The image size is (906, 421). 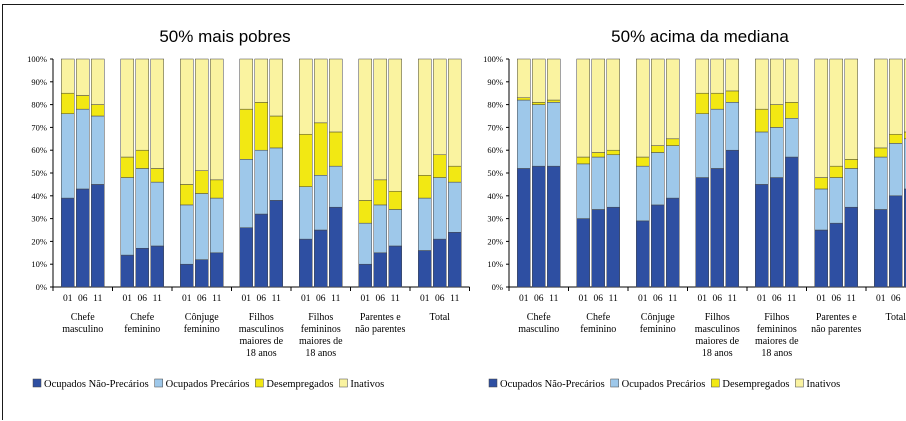 I want to click on y-tick-label: 100%, so click(x=37, y=59).